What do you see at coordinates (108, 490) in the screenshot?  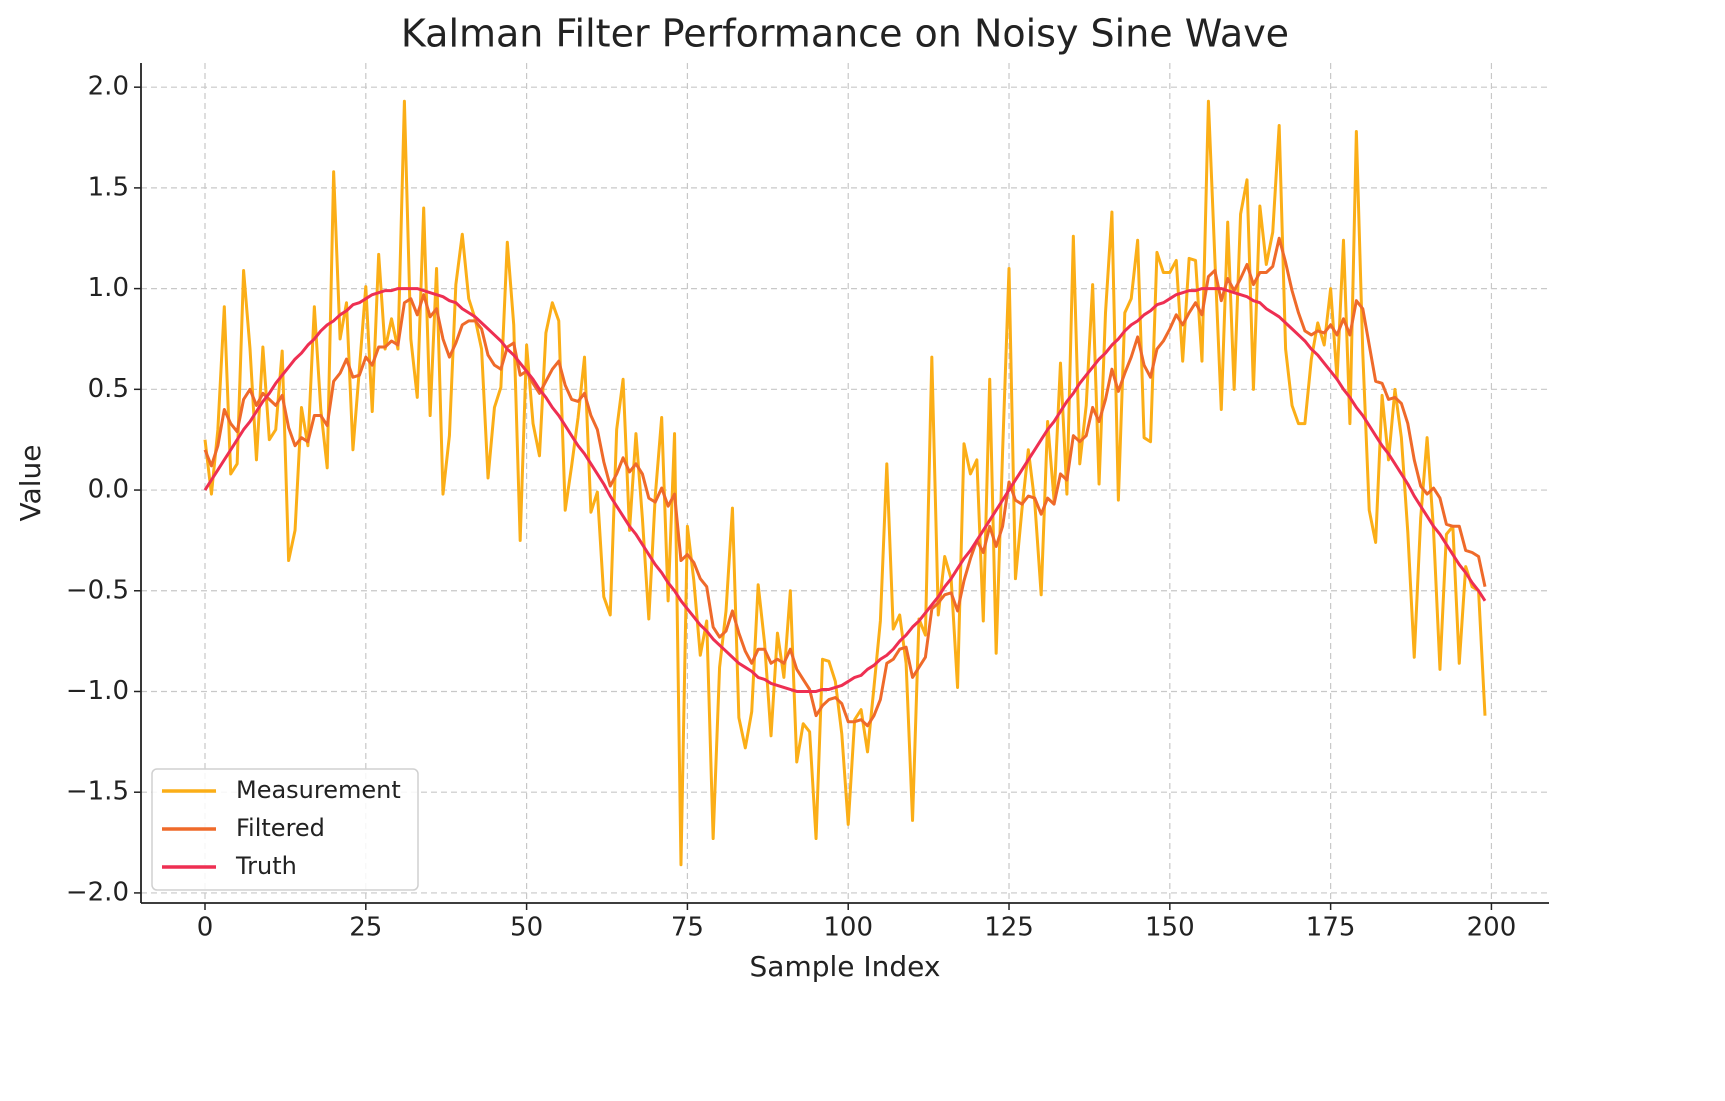 I see `y-tick-label: 0.0` at bounding box center [108, 490].